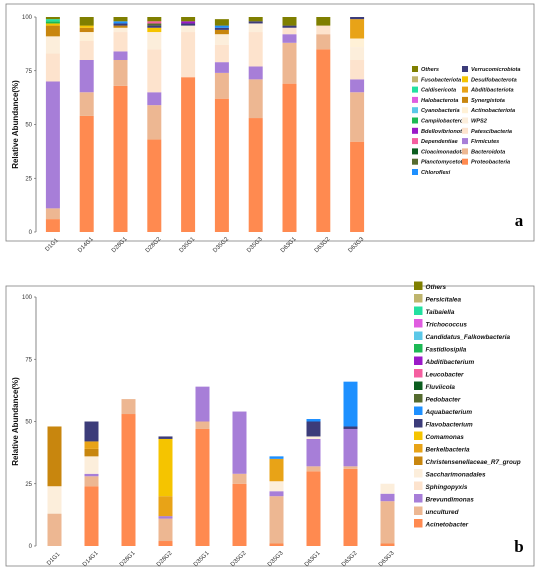 The width and height of the screenshot is (550, 585). Describe the element at coordinates (488, 101) in the screenshot. I see `legend-label: Synergistota` at that location.